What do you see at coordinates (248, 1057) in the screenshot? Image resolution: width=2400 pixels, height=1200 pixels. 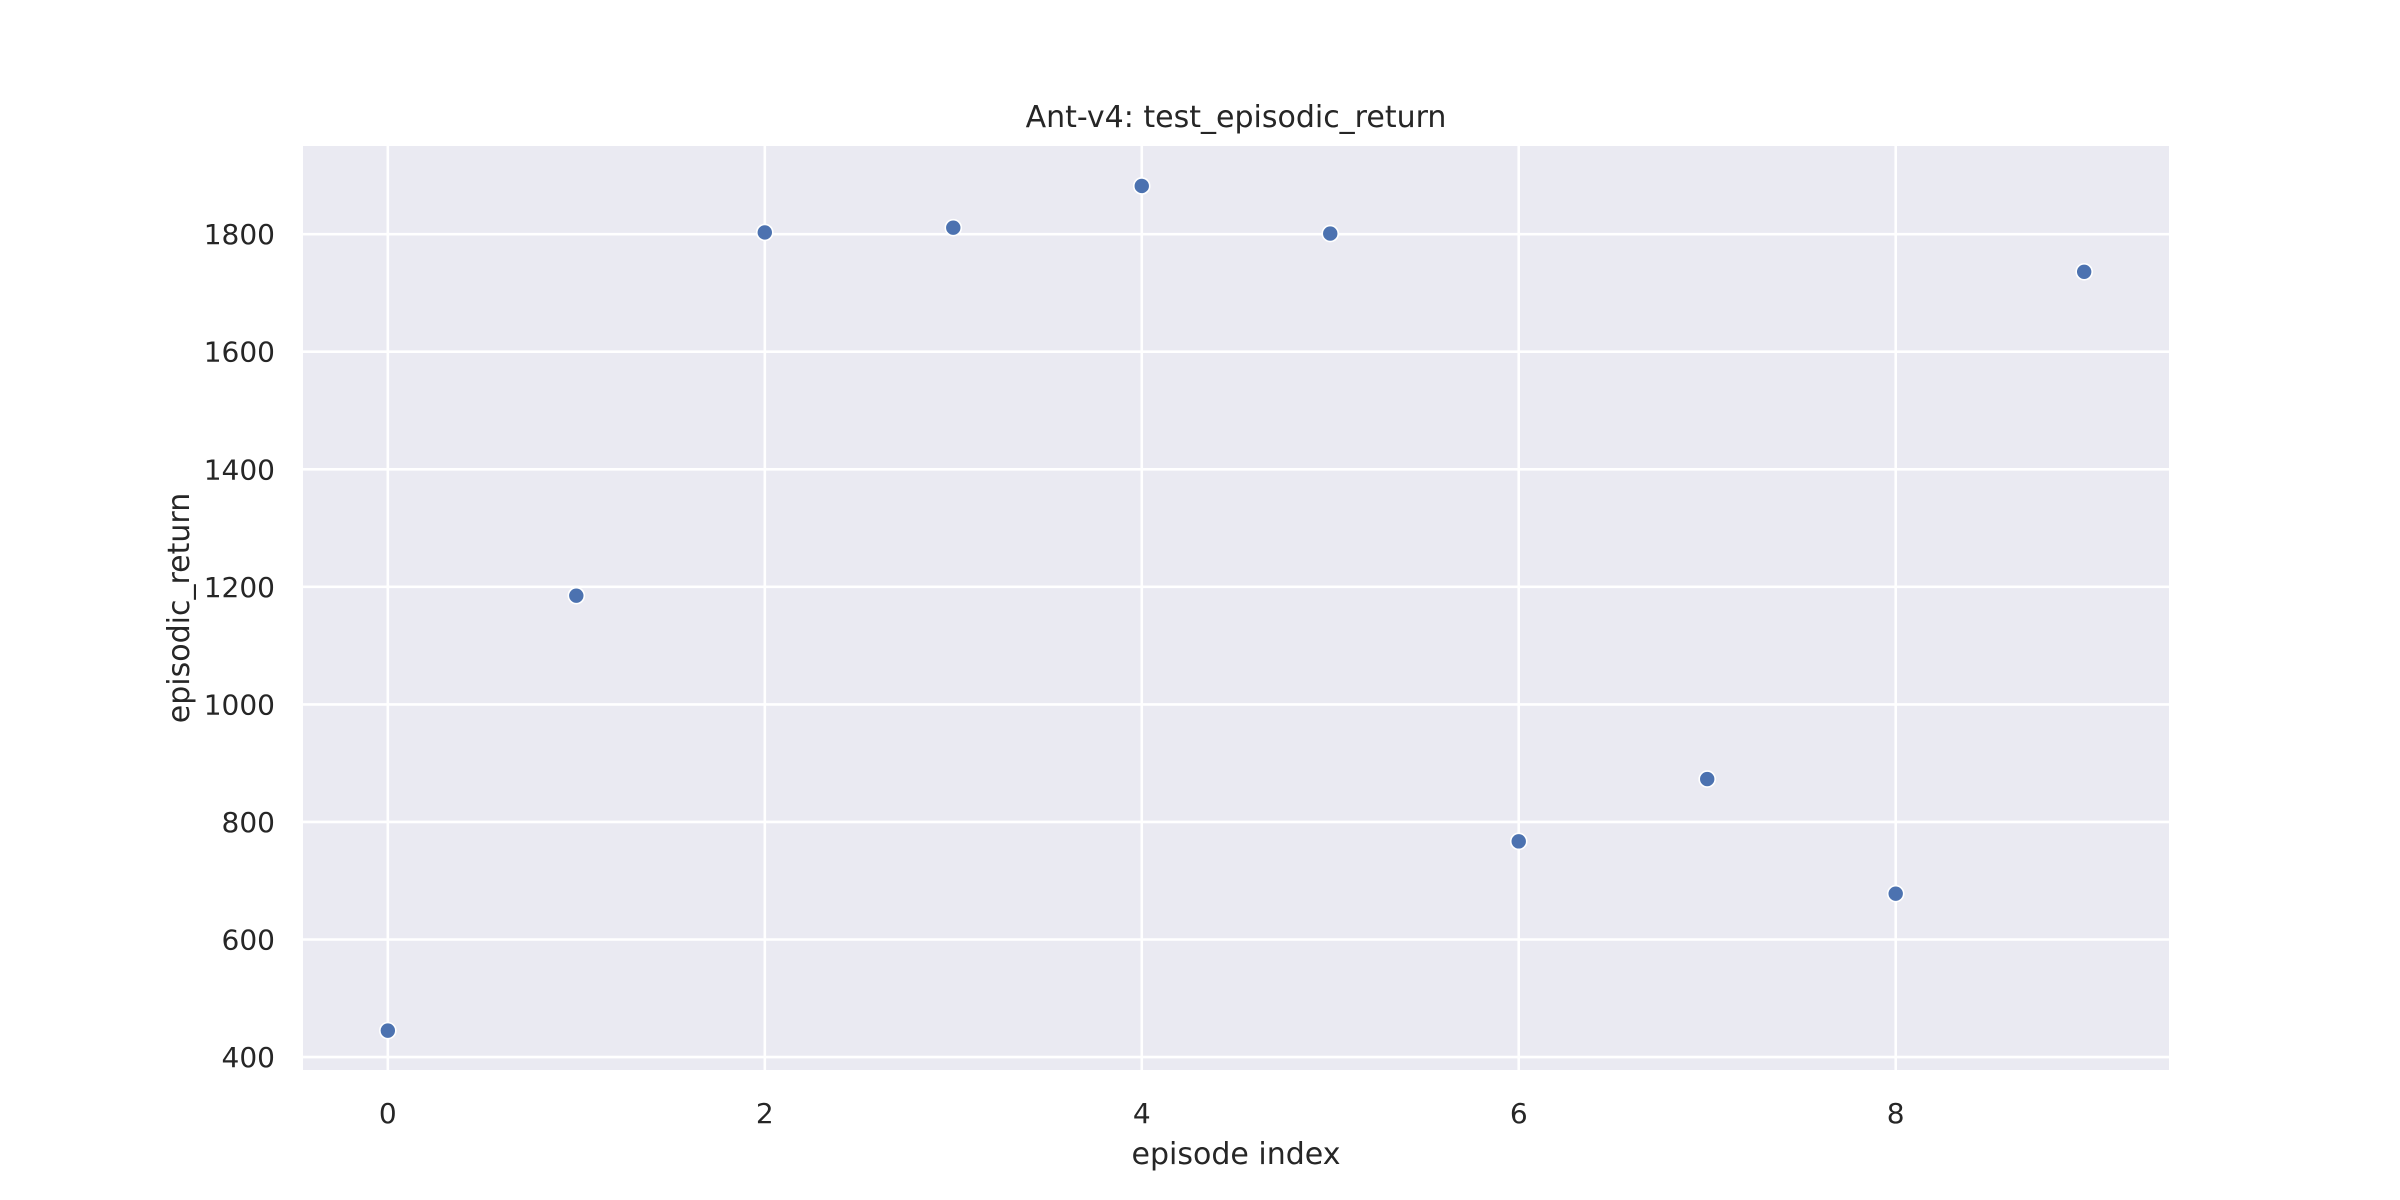 I see `y-tick-label: 400` at bounding box center [248, 1057].